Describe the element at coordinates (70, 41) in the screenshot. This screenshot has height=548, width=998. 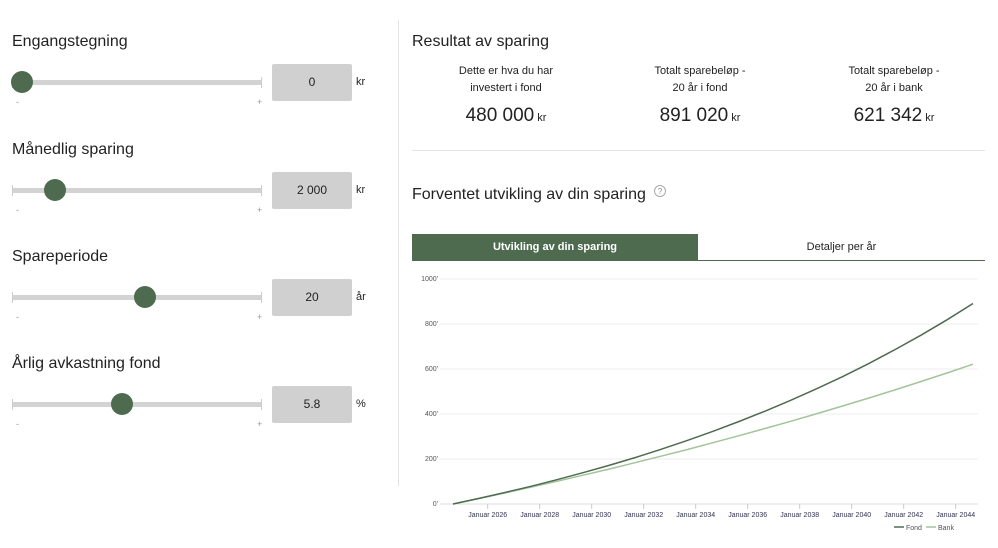
I see `field-label: Engangstegning` at that location.